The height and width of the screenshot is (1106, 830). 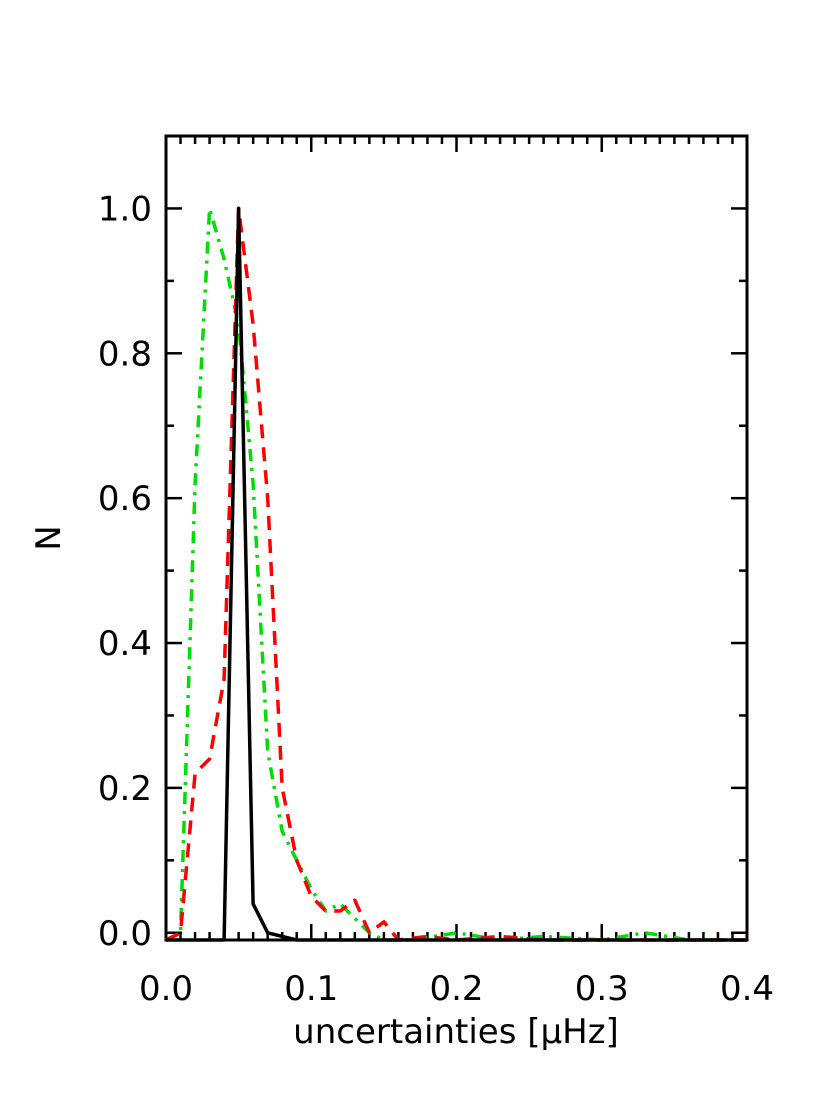 I want to click on x-axis-label: uncertainties [μHz], so click(x=456, y=1032).